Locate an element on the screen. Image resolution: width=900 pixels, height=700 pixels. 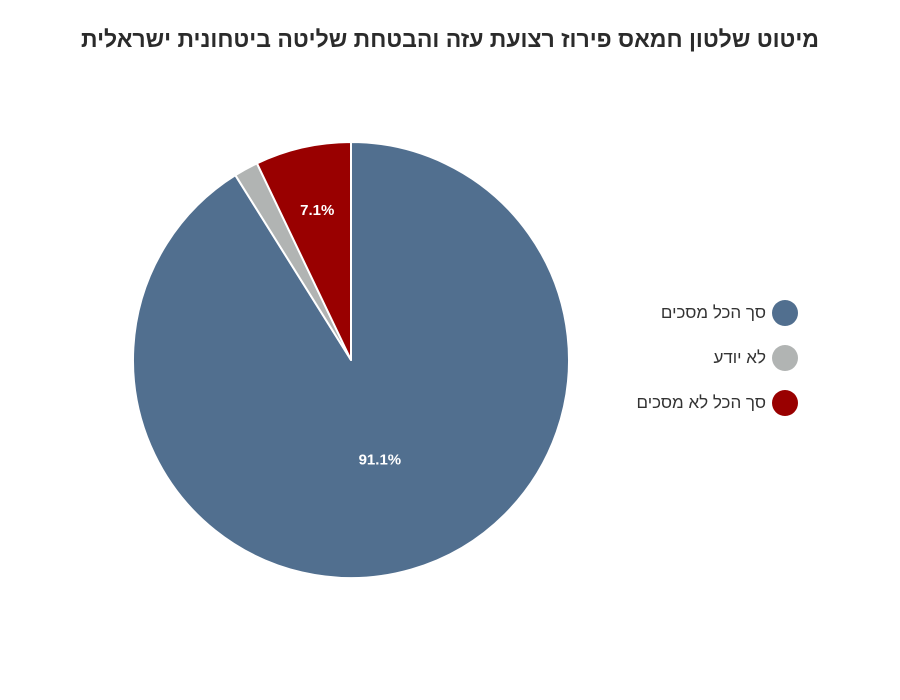
legend-label-dont-know: לא יודע is located at coordinates (739, 357).